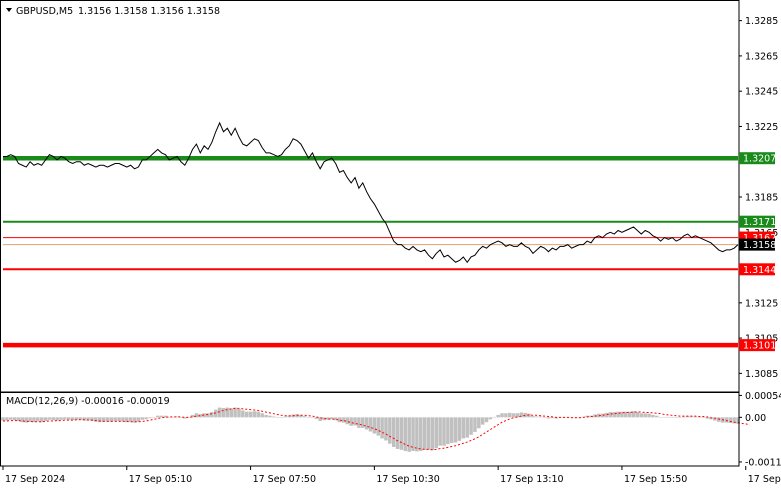  Describe the element at coordinates (35, 479) in the screenshot. I see `x-tick-label: 17 Sep 2024` at that location.